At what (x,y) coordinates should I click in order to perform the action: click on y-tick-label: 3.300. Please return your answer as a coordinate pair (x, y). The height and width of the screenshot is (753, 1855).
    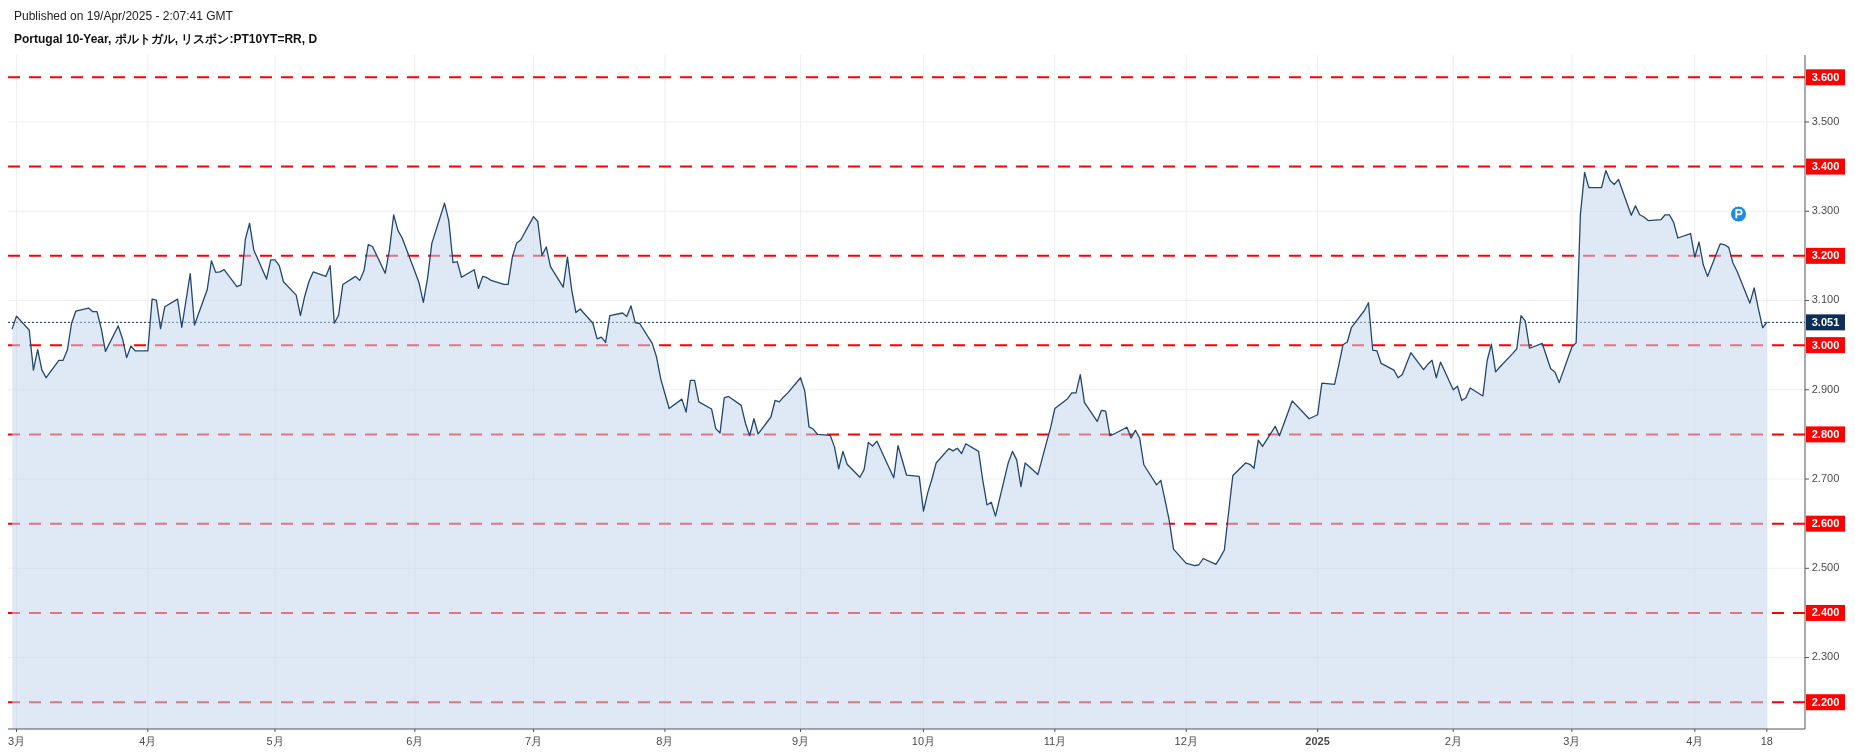
    Looking at the image, I should click on (1825, 210).